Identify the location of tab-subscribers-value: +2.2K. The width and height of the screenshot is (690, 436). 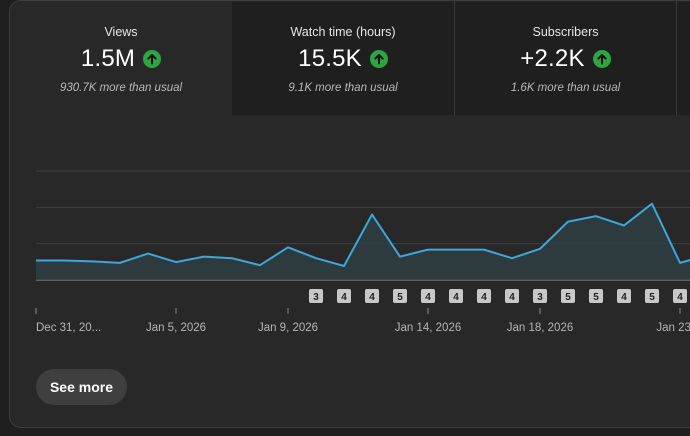
(552, 58).